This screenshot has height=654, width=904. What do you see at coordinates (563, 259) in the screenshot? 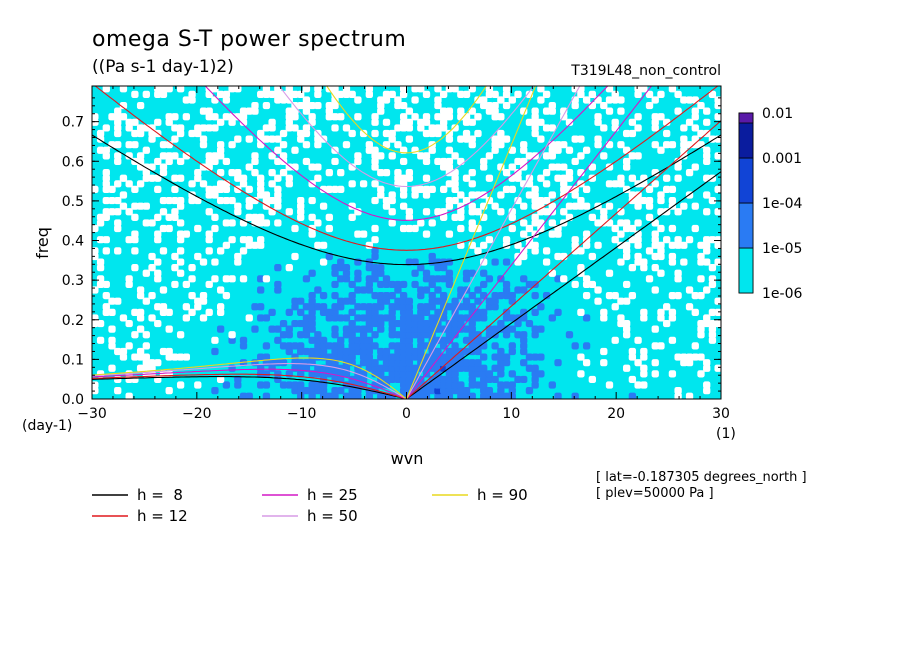
I see `curve-kelvin-h12` at bounding box center [563, 259].